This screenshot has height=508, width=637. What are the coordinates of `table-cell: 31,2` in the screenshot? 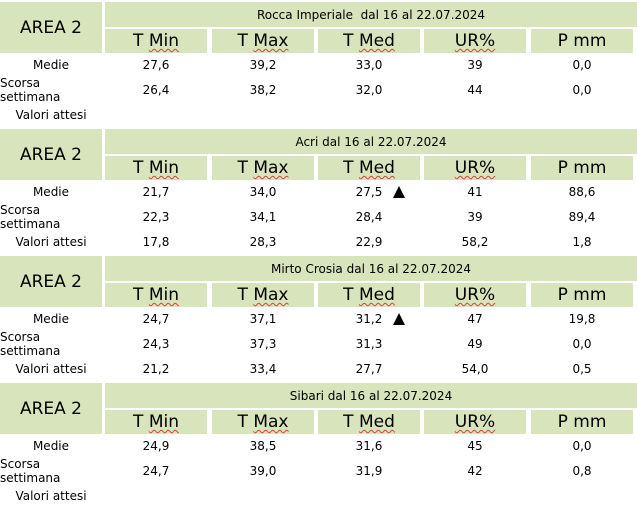 It's located at (369, 319).